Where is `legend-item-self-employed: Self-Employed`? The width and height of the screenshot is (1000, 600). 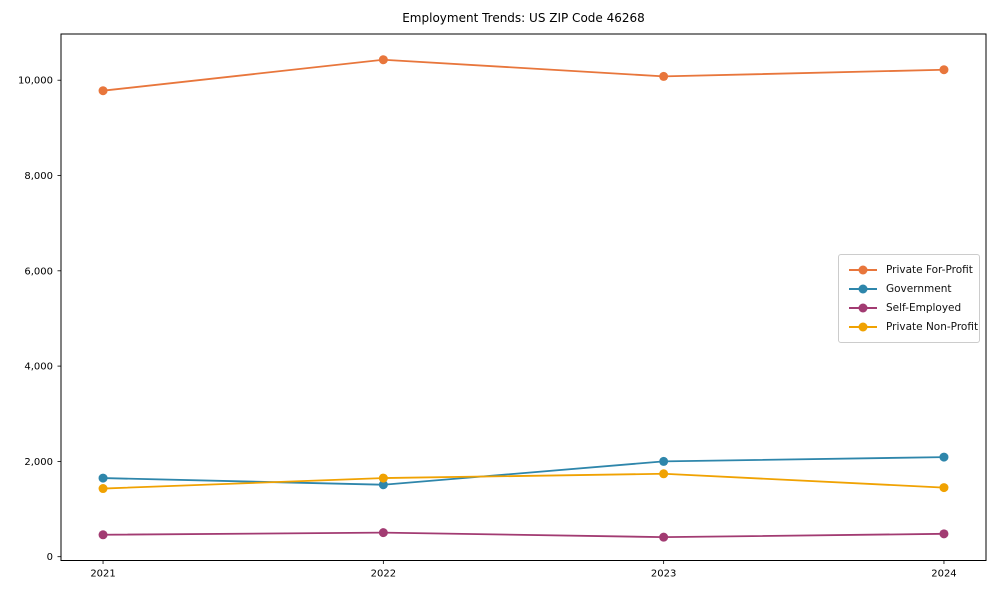 legend-item-self-employed: Self-Employed is located at coordinates (909, 308).